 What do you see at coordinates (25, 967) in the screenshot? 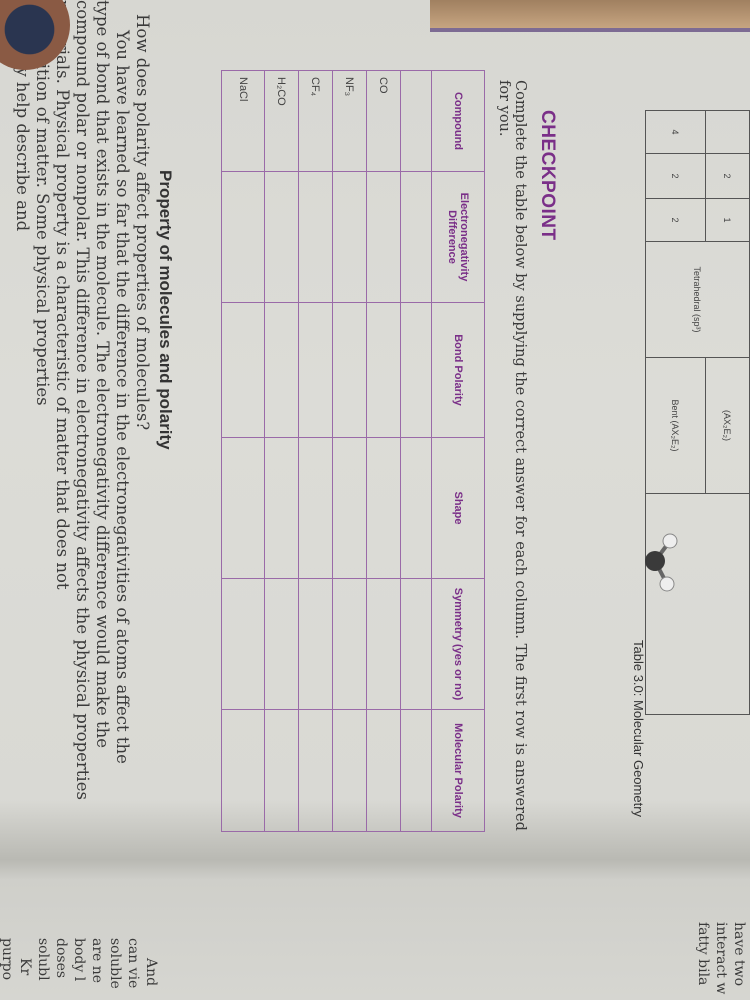
I see `right-page-line: Kr` at bounding box center [25, 967].